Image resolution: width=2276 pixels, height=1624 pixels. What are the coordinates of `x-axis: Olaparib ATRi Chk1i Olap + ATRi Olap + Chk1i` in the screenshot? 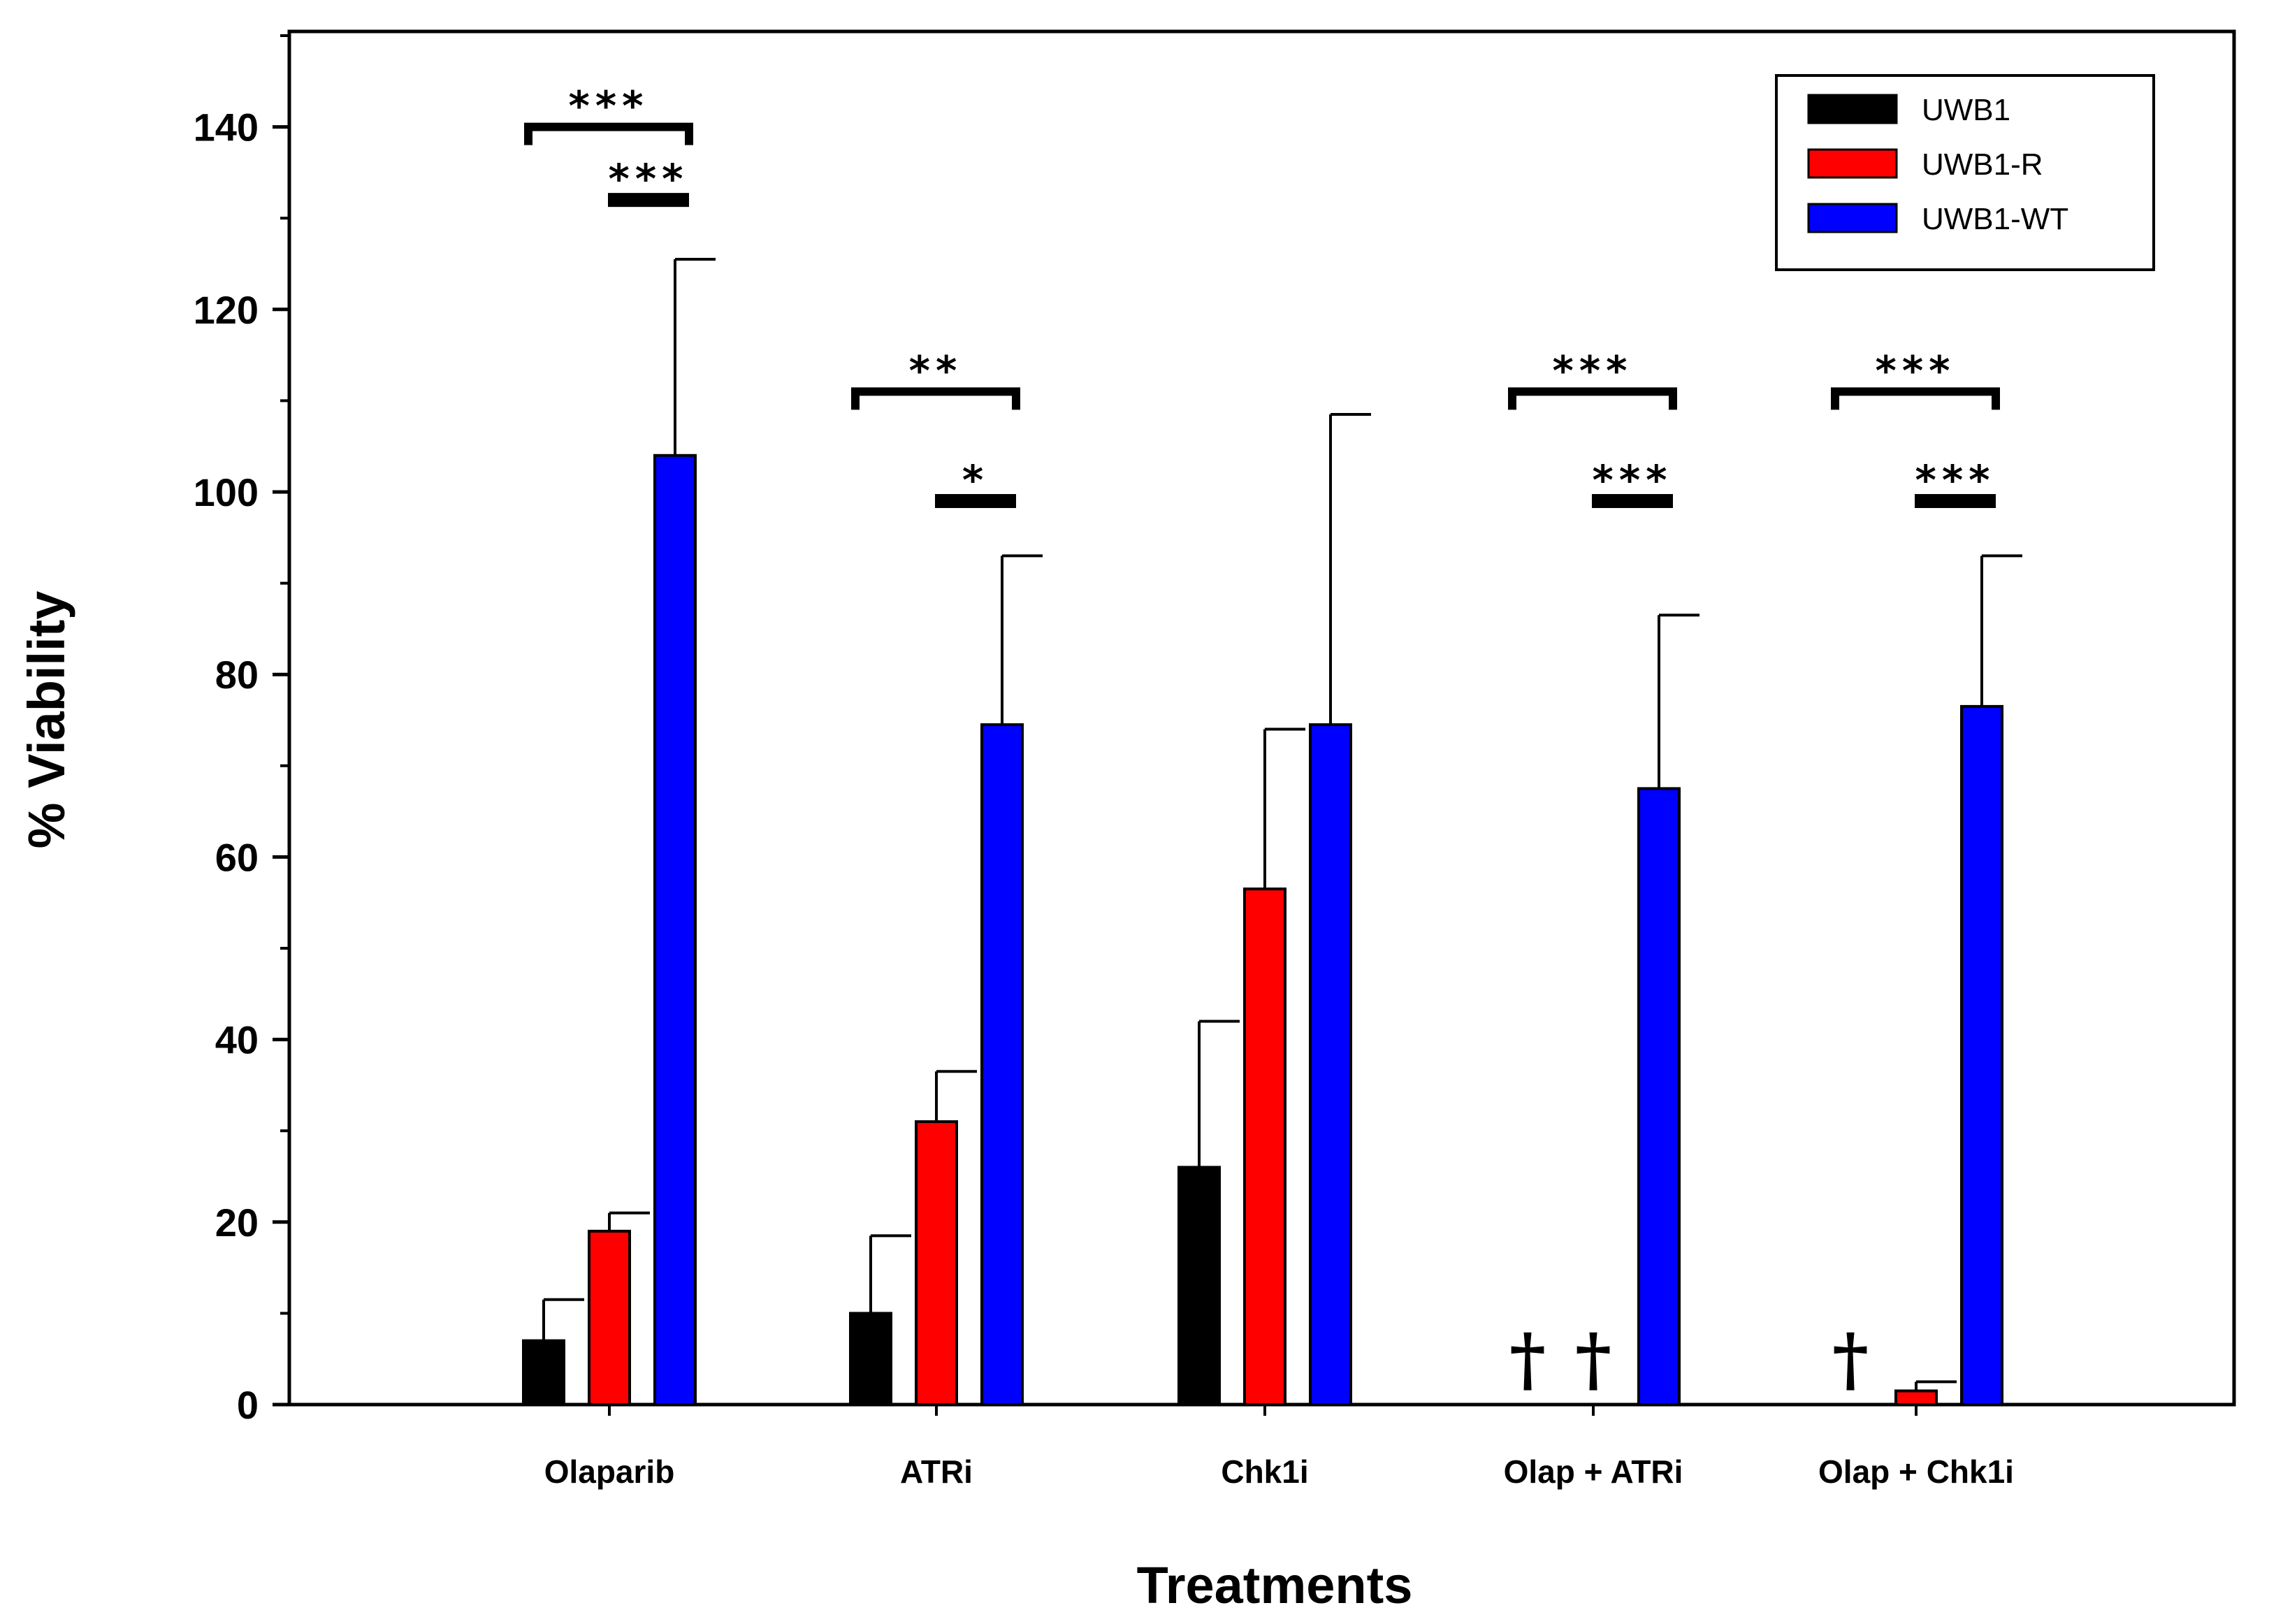 It's located at (1279, 1448).